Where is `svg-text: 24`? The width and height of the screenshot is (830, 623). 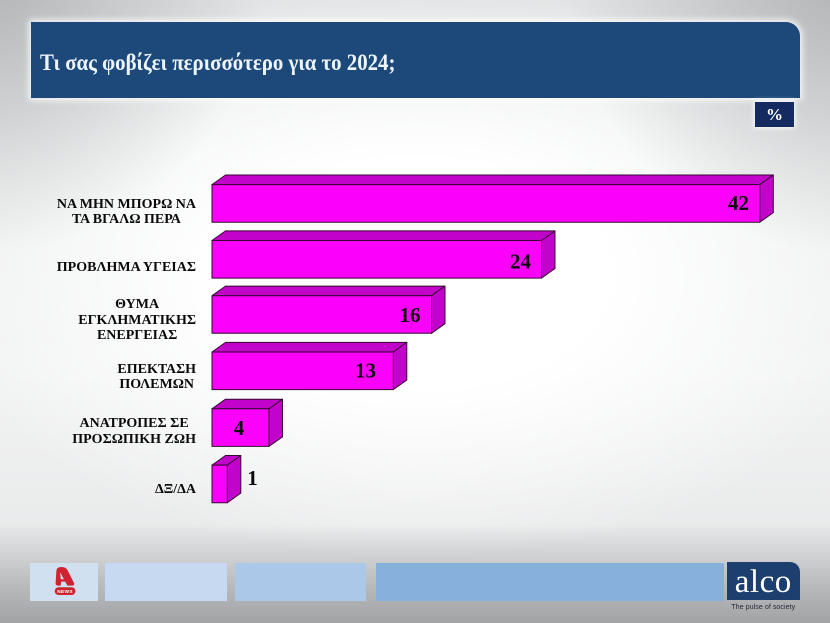
svg-text: 24 is located at coordinates (521, 262).